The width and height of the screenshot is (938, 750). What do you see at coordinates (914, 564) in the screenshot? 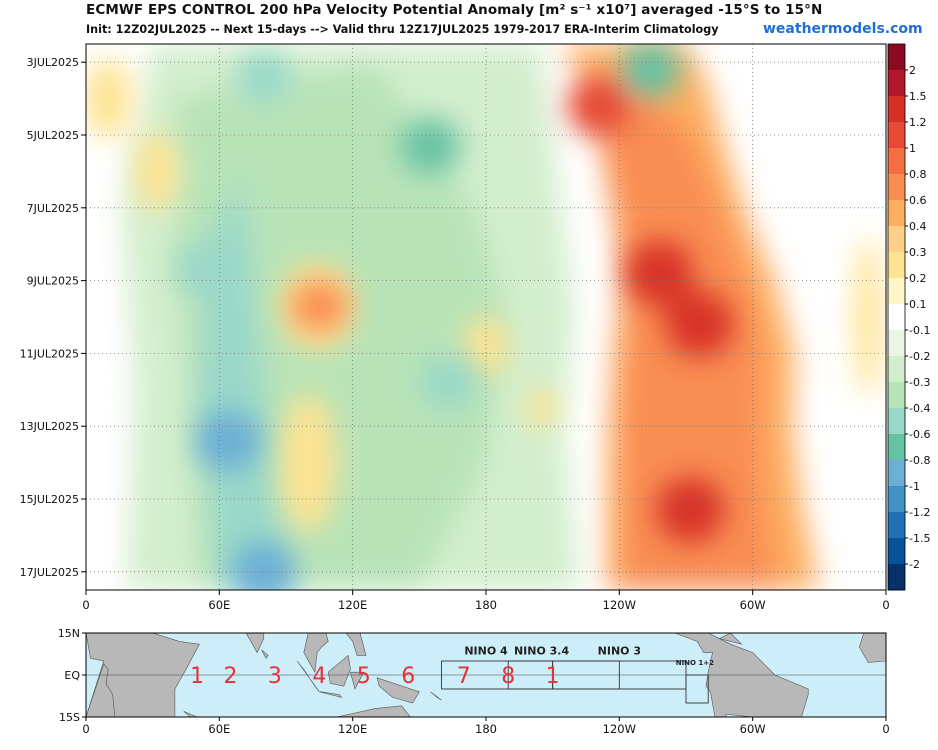
I see `colorbar-label: -2` at bounding box center [914, 564].